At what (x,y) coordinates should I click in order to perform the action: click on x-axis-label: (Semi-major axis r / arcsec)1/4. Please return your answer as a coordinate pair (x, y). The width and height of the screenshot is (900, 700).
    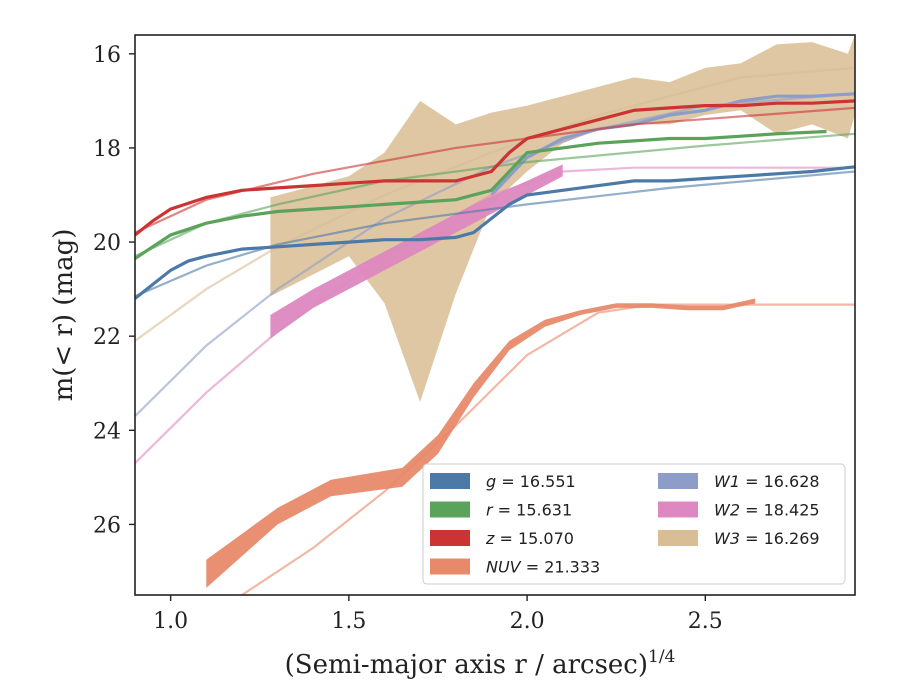
    Looking at the image, I should click on (480, 663).